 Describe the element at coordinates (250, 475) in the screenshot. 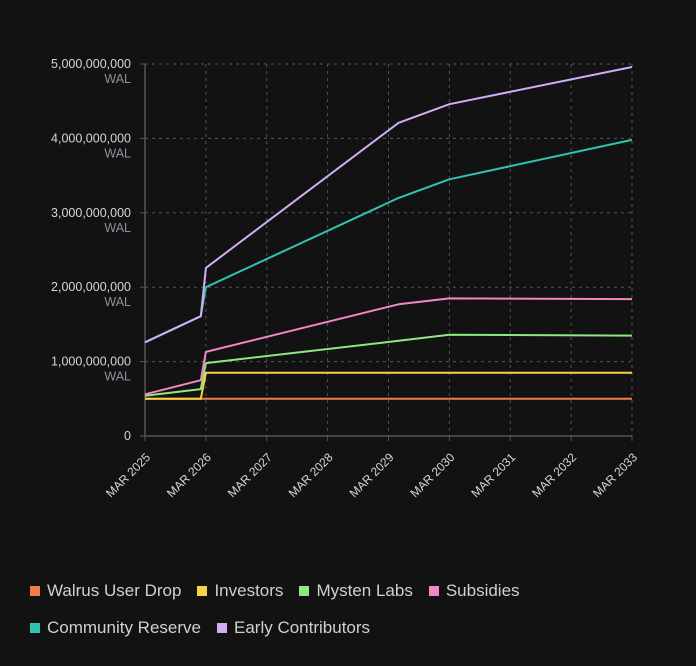

I see `x-tick-label: MAR 2027` at that location.